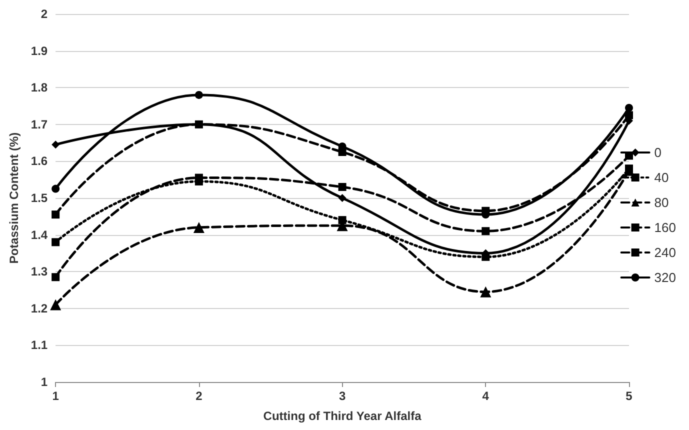 The width and height of the screenshot is (689, 430). Describe the element at coordinates (661, 177) in the screenshot. I see `legend-label: 40` at that location.